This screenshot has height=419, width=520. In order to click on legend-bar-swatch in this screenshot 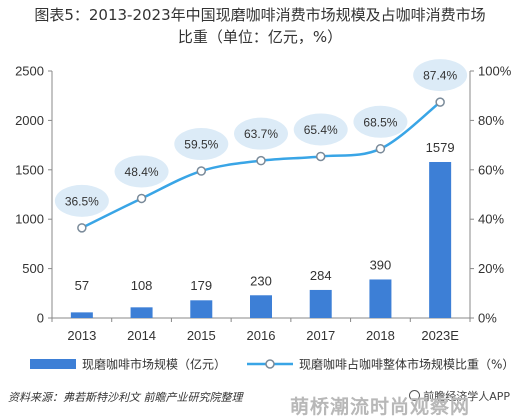, I will do `click(53, 364)`.